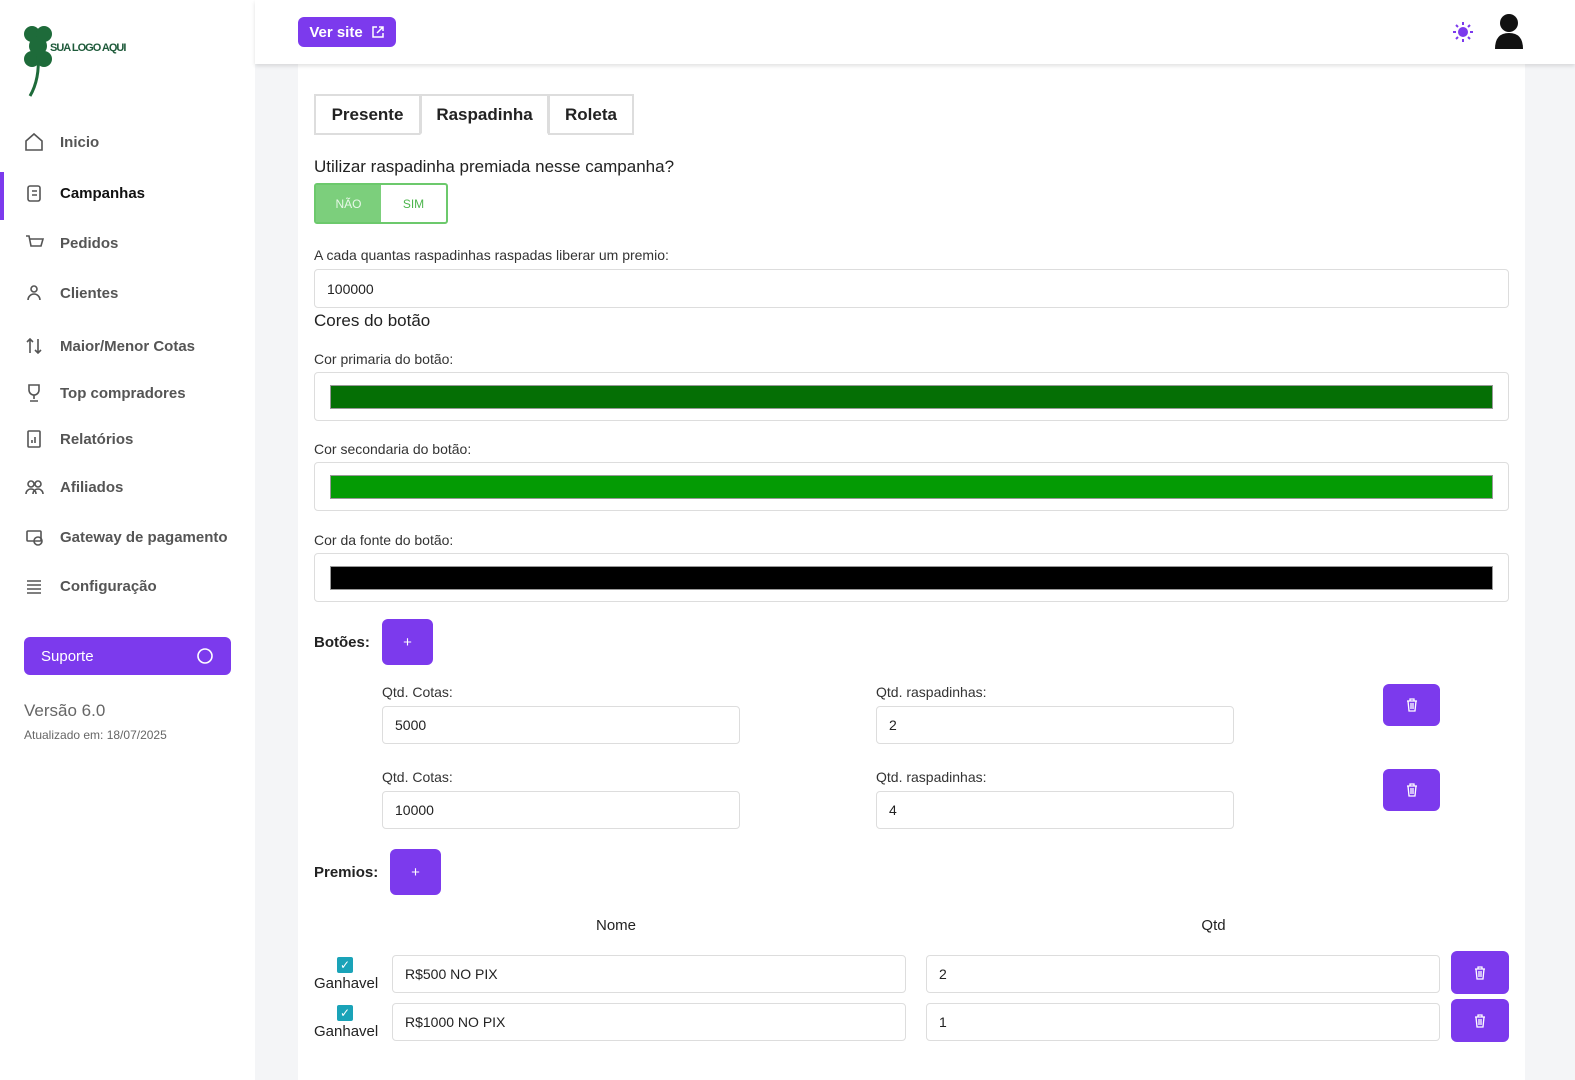 Image resolution: width=1575 pixels, height=1080 pixels. Describe the element at coordinates (911, 288) in the screenshot. I see `interval-input: 100000` at that location.